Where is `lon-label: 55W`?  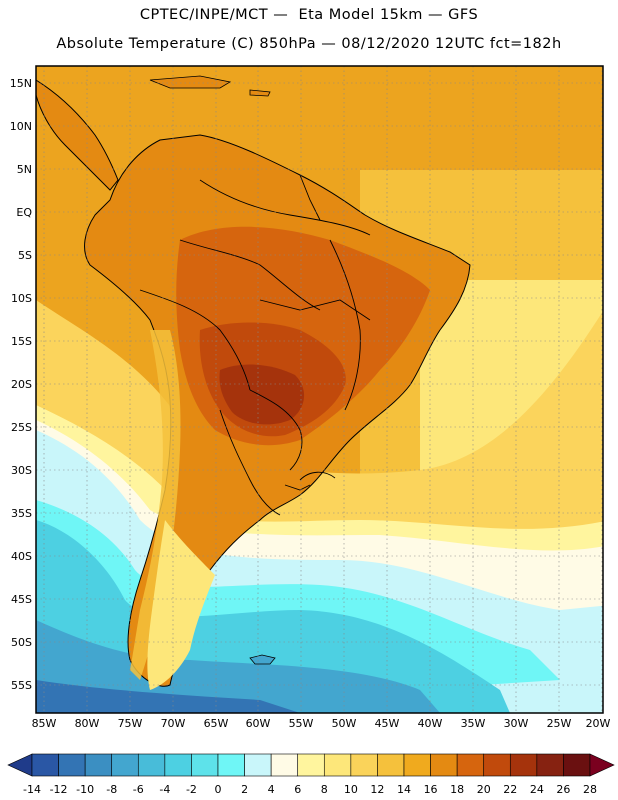
lon-label: 55W is located at coordinates (301, 723).